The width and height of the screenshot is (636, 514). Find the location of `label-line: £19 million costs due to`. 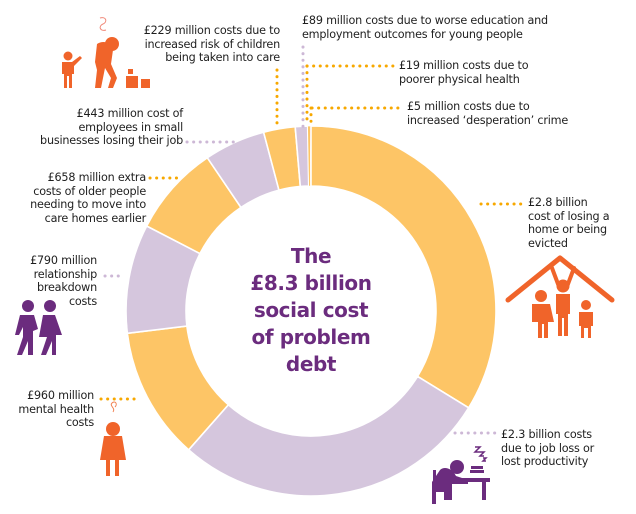

label-line: £19 million costs due to is located at coordinates (464, 65).